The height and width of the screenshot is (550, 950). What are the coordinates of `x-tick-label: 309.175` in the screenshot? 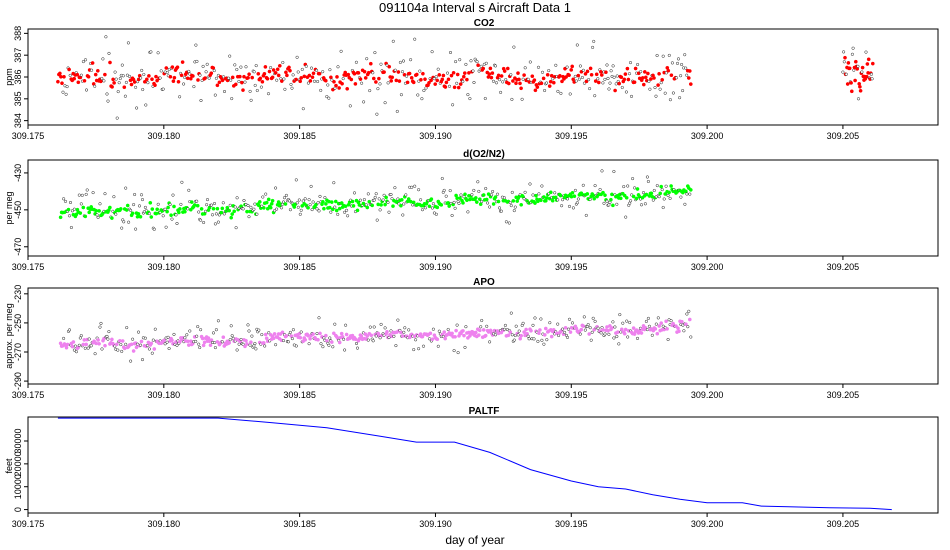 It's located at (28, 136).